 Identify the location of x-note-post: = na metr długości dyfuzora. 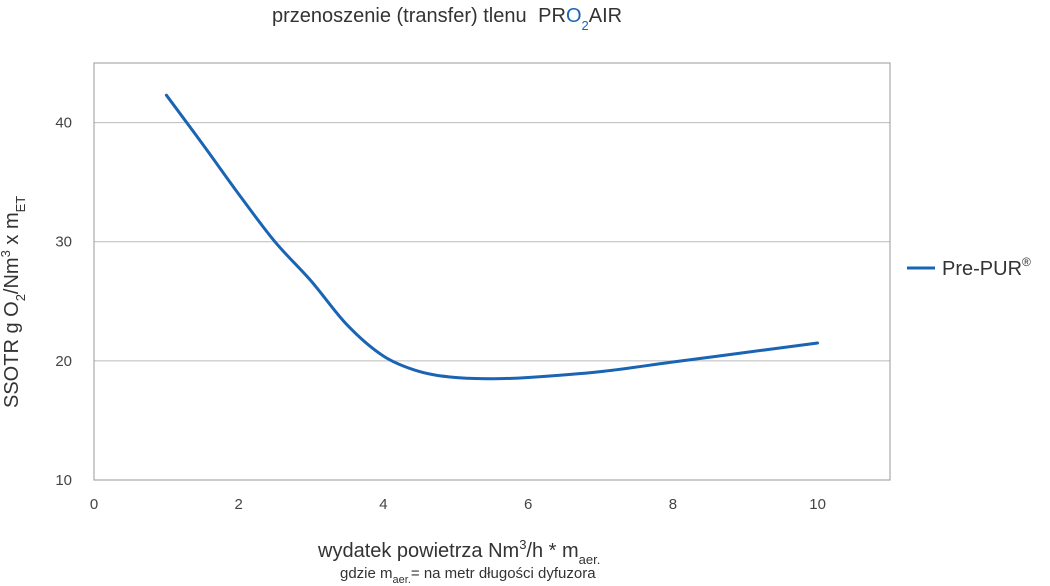
(503, 573).